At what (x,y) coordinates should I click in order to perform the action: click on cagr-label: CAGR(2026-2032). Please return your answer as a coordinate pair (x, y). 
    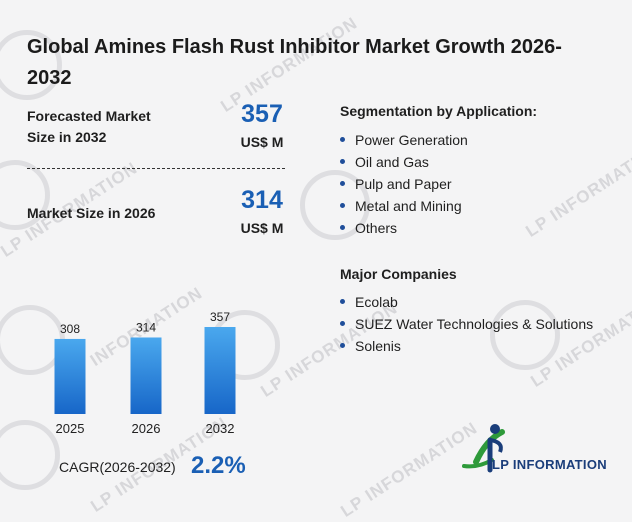
    Looking at the image, I should click on (117, 467).